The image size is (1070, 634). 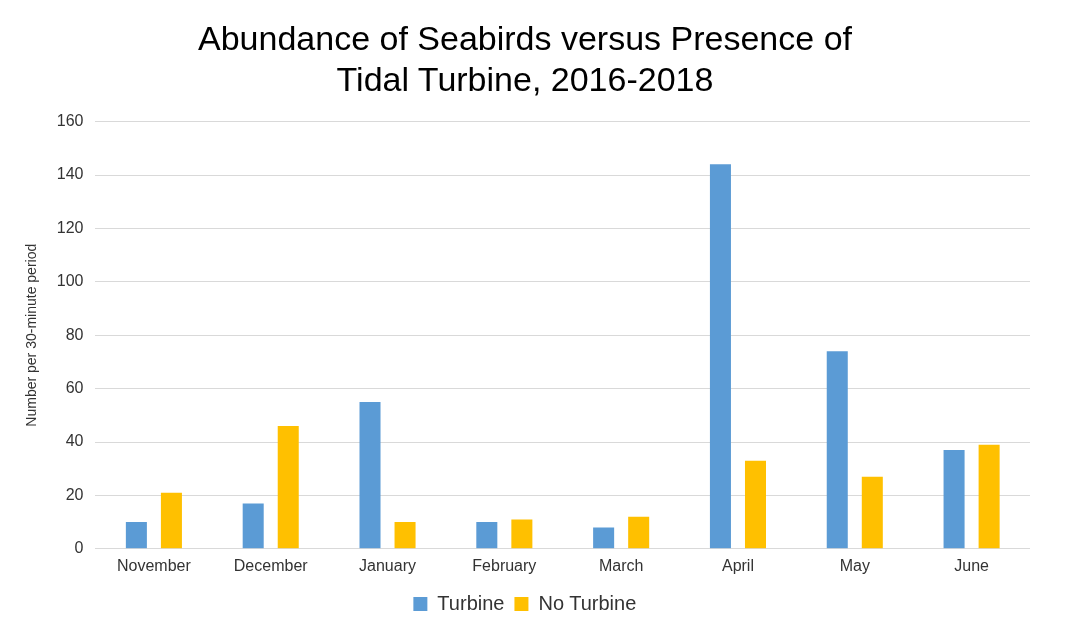 I want to click on x-tick-label: February, so click(x=504, y=565).